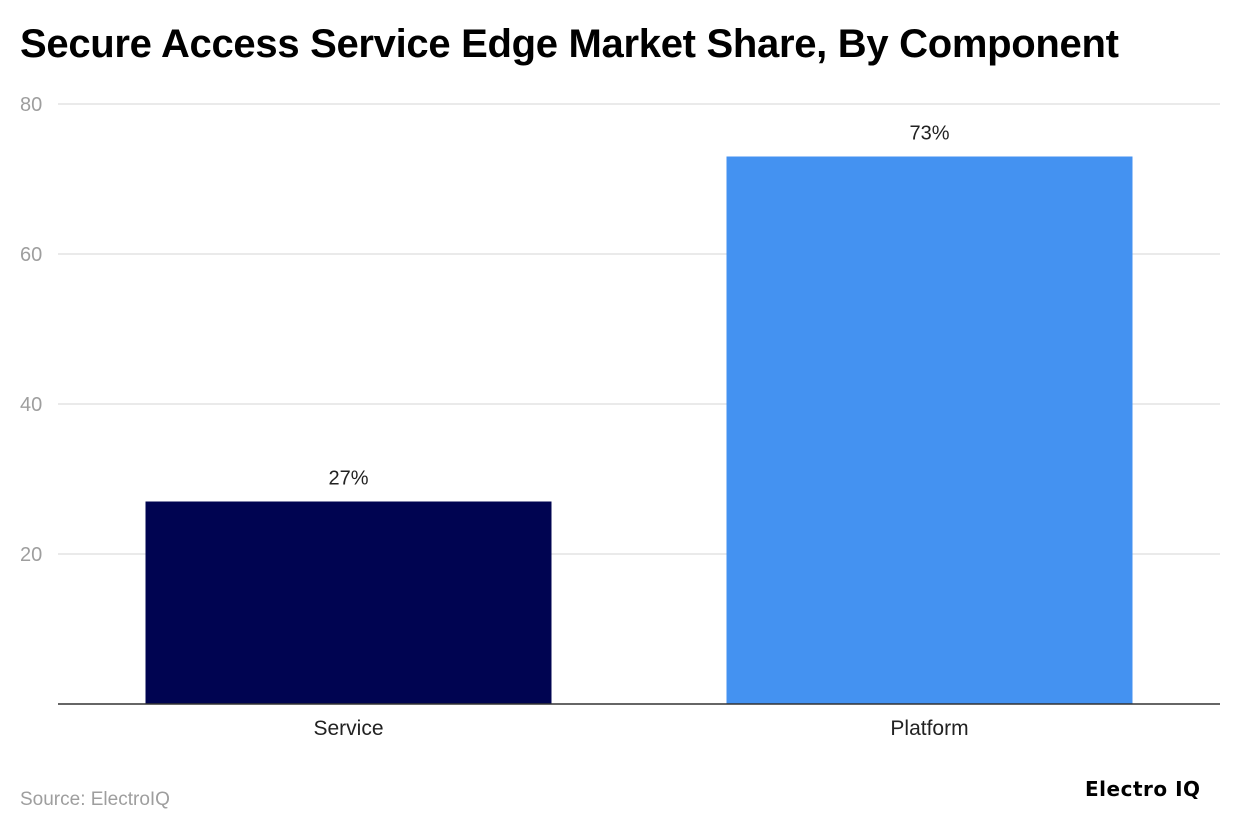 The image size is (1240, 834). Describe the element at coordinates (31, 405) in the screenshot. I see `y-tick-label: 40` at that location.